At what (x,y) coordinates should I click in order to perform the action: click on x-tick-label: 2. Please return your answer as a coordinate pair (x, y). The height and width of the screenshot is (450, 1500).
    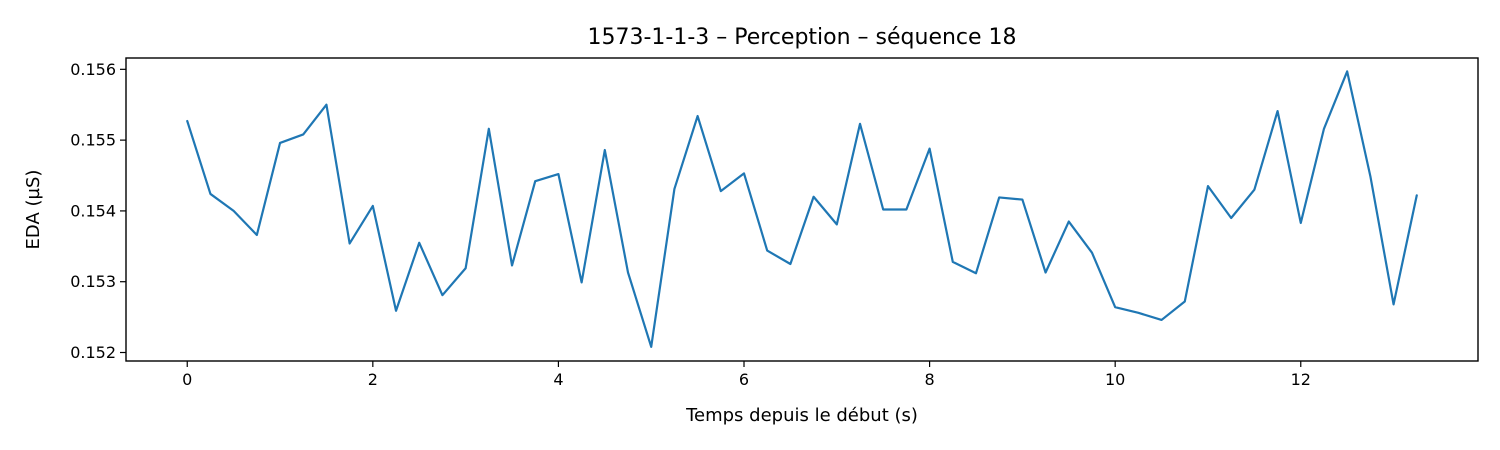
    Looking at the image, I should click on (373, 379).